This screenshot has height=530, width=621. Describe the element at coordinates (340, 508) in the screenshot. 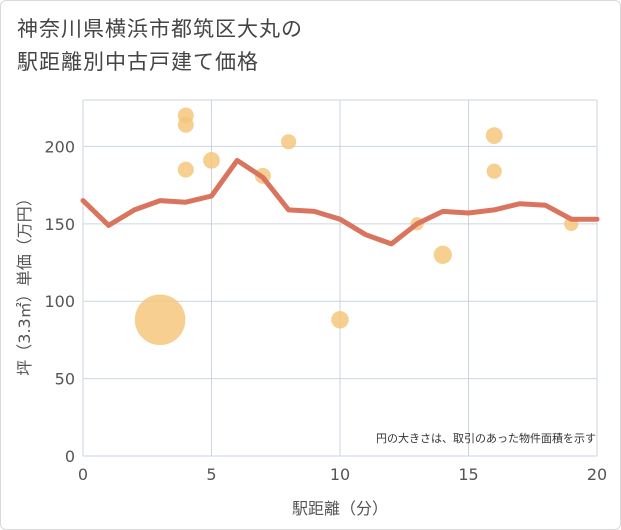

I see `x-axis-title: 駅距離（分）` at that location.